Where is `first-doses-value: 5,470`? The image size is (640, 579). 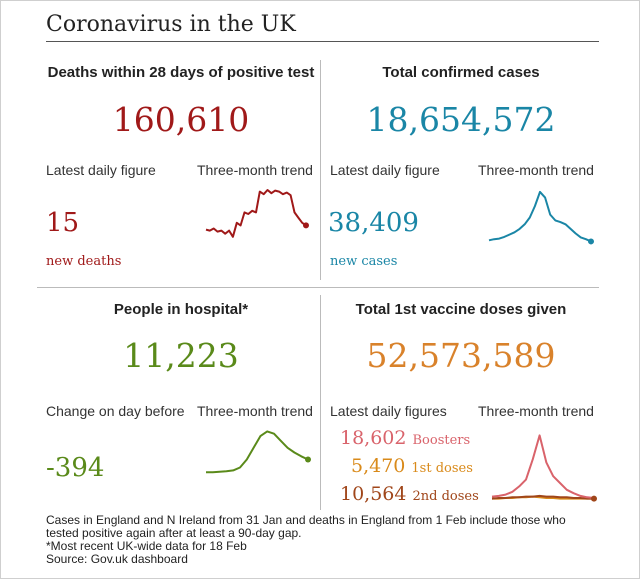
first-doses-value: 5,470 is located at coordinates (378, 466).